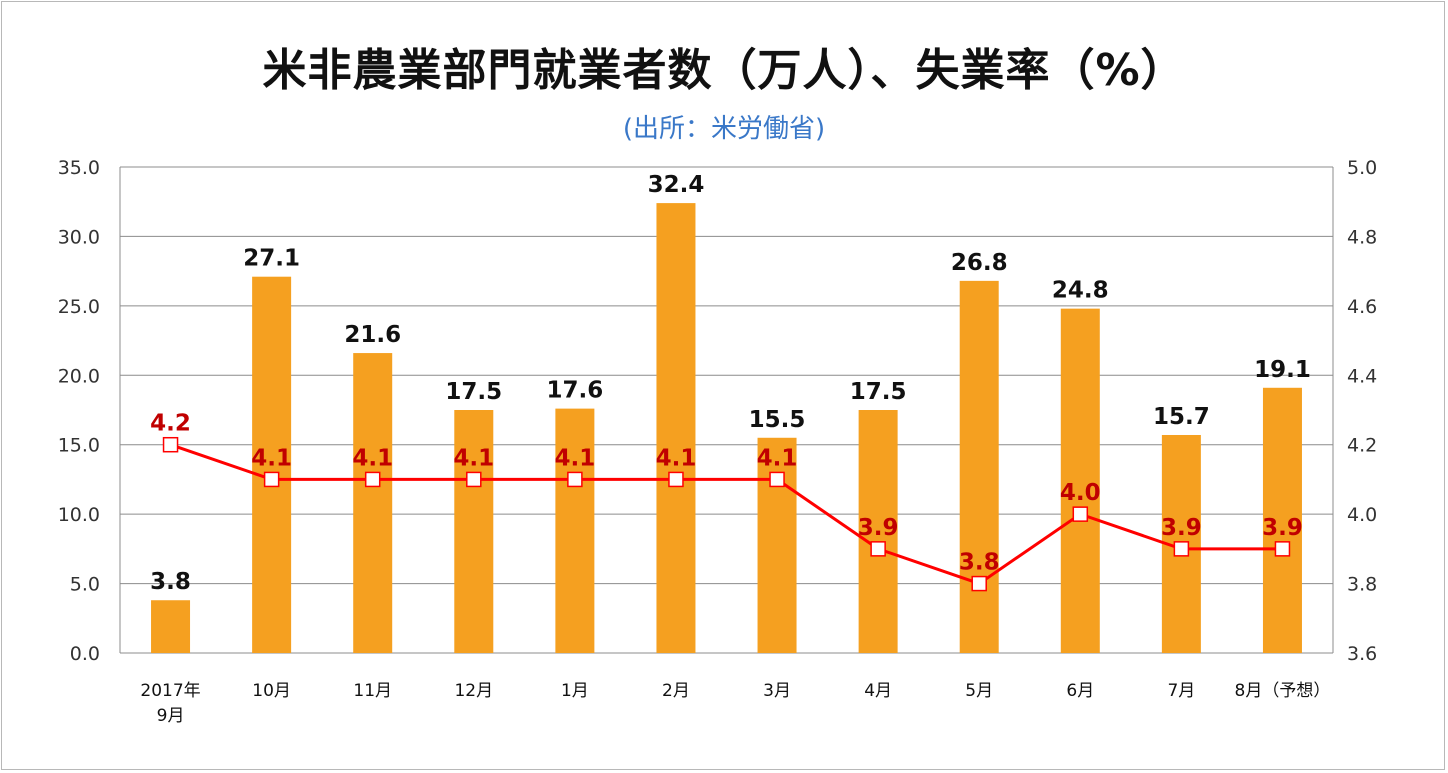 This screenshot has width=1448, height=773. What do you see at coordinates (1282, 370) in the screenshot?
I see `bar-value-label: 19.1` at bounding box center [1282, 370].